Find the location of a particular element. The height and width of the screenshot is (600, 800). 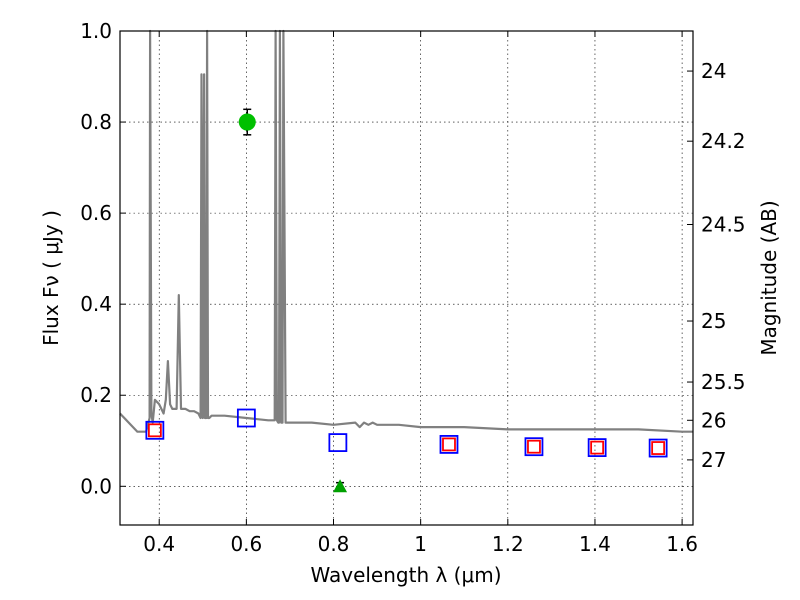

y-tick-label: 0.8 is located at coordinates (96, 122).